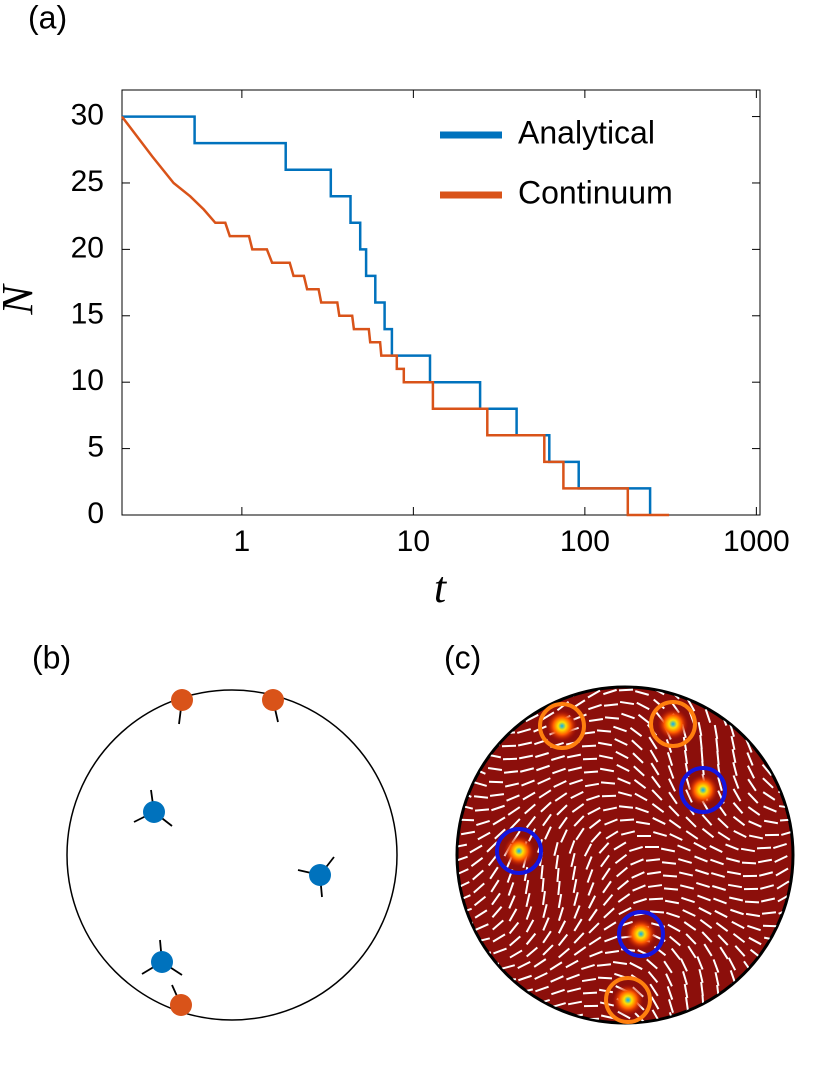 The width and height of the screenshot is (830, 1074). I want to click on orange-defects, so click(227, 852).